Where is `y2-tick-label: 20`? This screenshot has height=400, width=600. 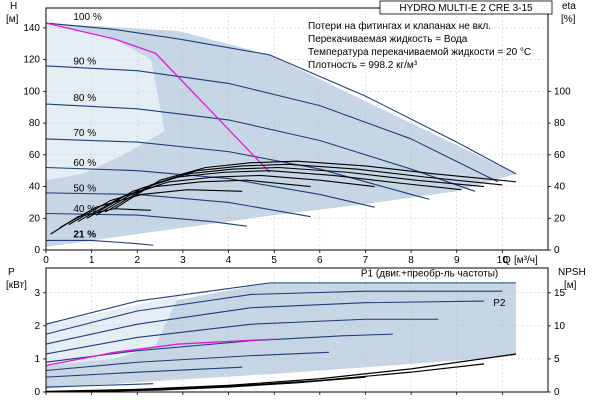 y2-tick-label: 20 is located at coordinates (560, 218).